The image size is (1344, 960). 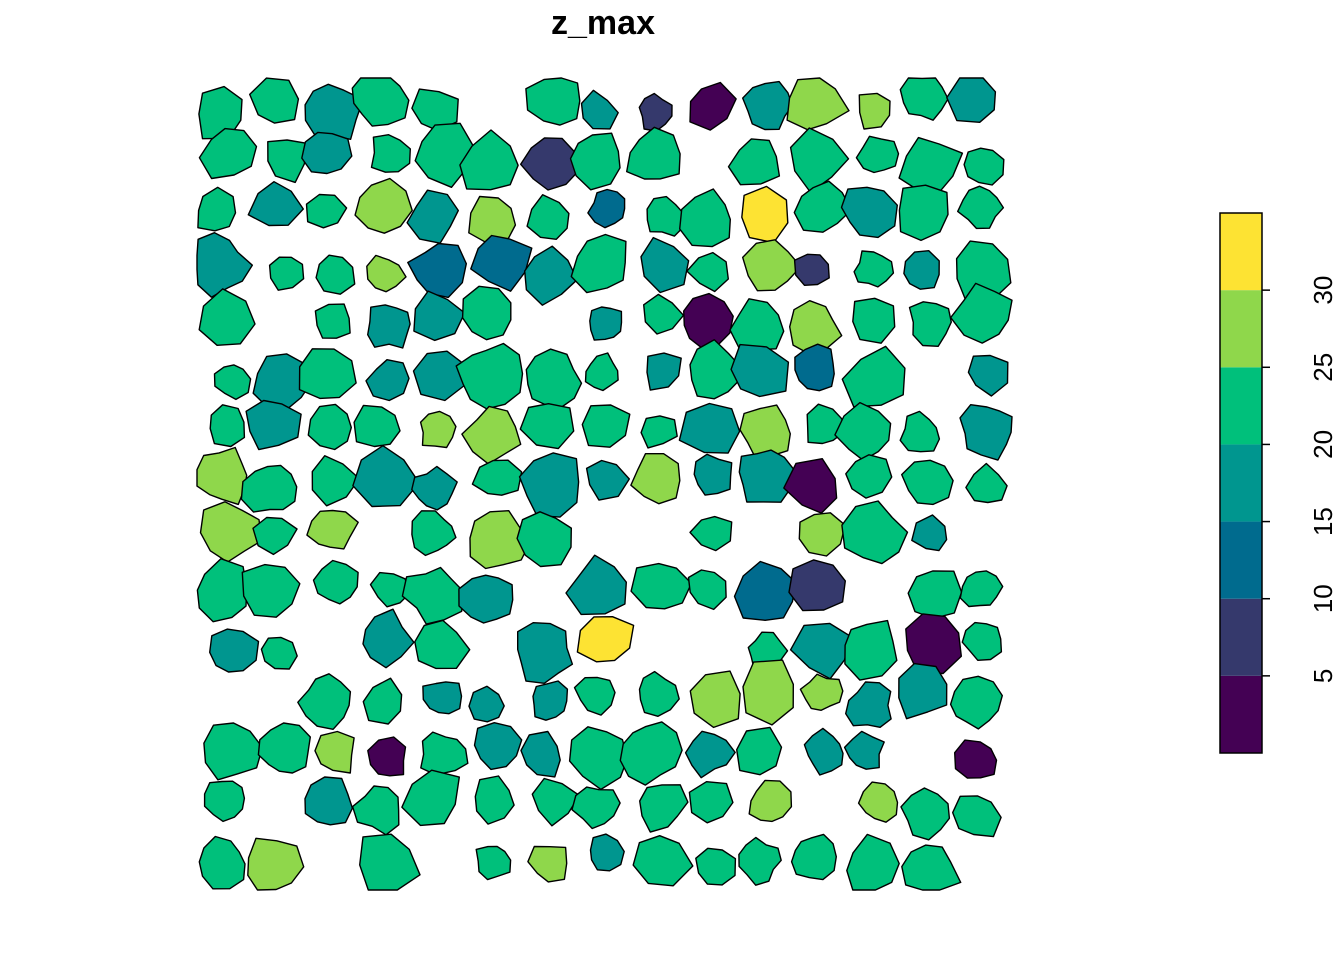 What do you see at coordinates (1241, 483) in the screenshot?
I see `legend-colorbar` at bounding box center [1241, 483].